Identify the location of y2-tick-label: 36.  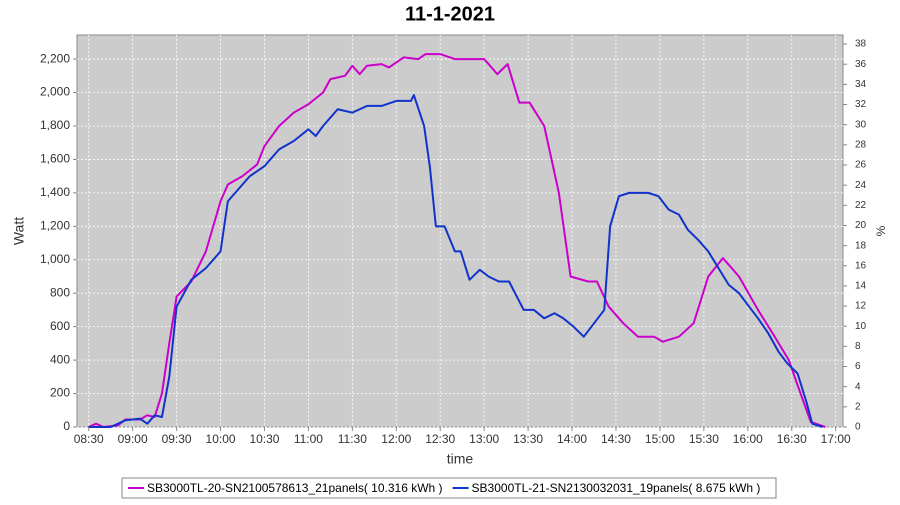
(861, 64).